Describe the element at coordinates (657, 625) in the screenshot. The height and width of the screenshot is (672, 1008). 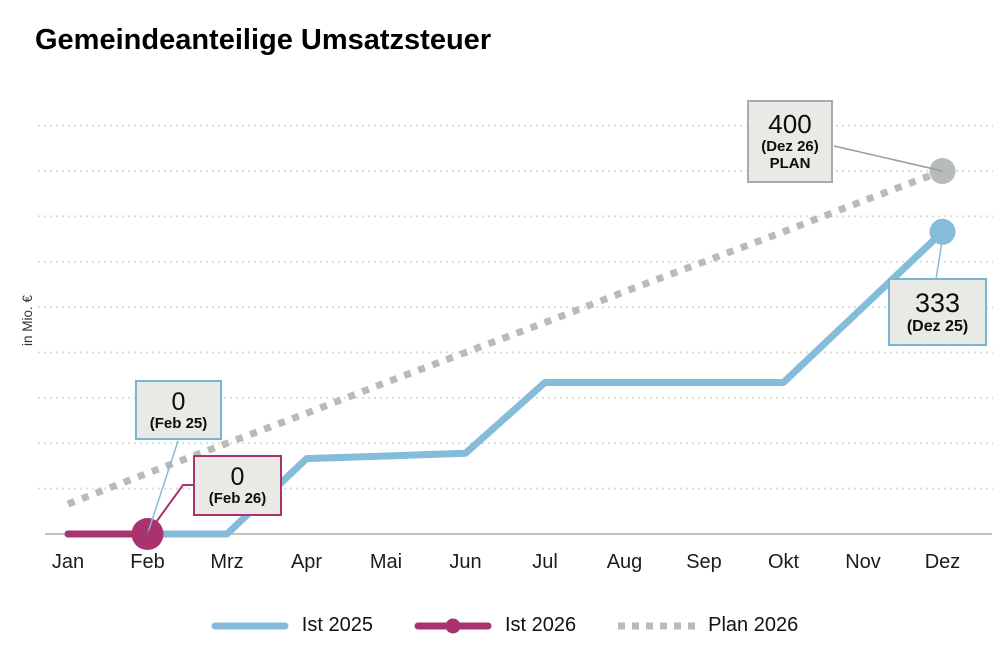
I see `dotted-swatch-plan-2026-icon` at that location.